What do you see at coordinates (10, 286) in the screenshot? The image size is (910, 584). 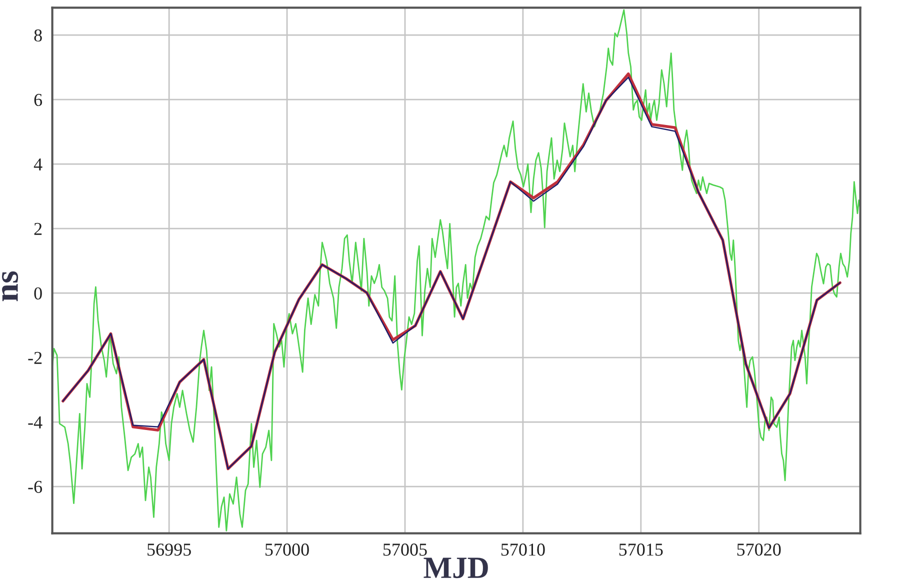 I see `y-axis-title: ns` at bounding box center [10, 286].